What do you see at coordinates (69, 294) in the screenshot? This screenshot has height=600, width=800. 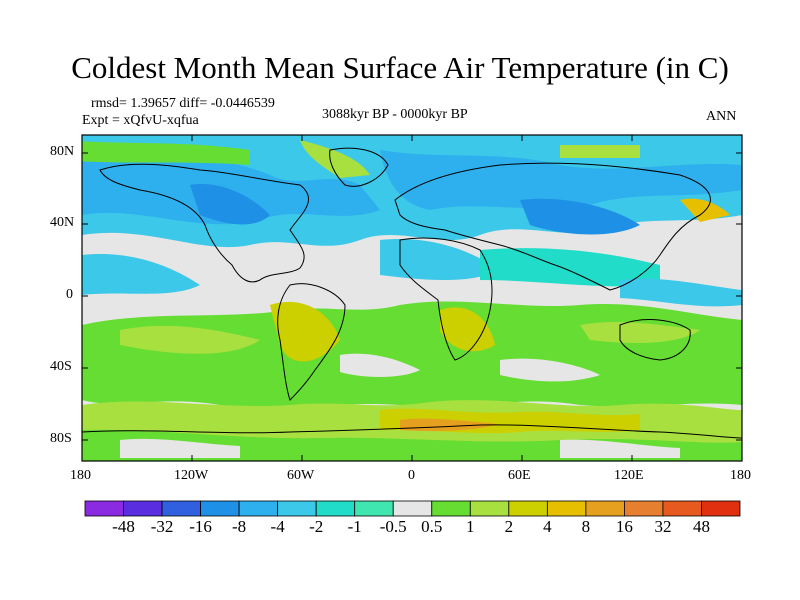 I see `y-tick-label: 0` at bounding box center [69, 294].